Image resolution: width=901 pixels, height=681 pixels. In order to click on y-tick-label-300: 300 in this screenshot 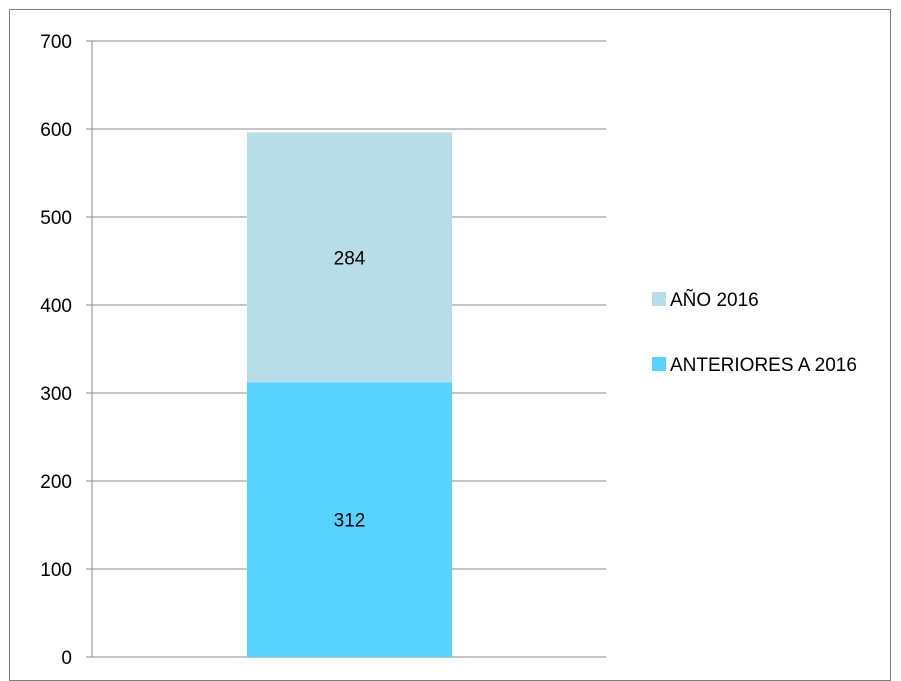, I will do `click(56, 394)`.